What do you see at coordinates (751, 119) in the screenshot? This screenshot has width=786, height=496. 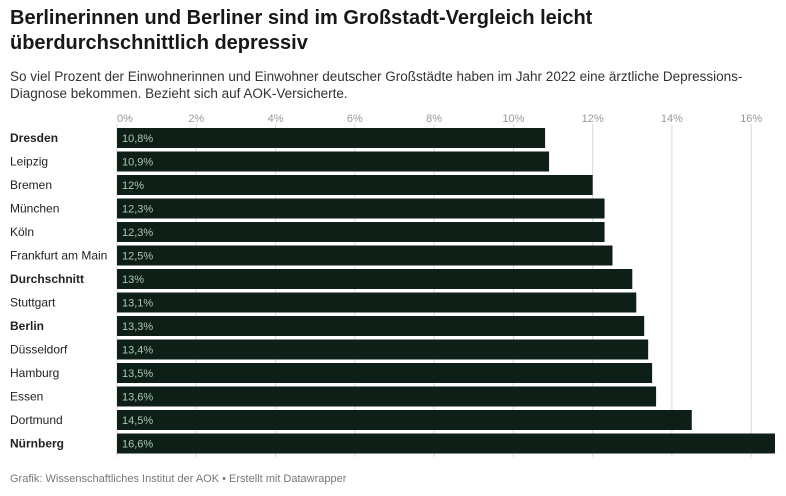 I see `x-tick-label: 16%` at bounding box center [751, 119].